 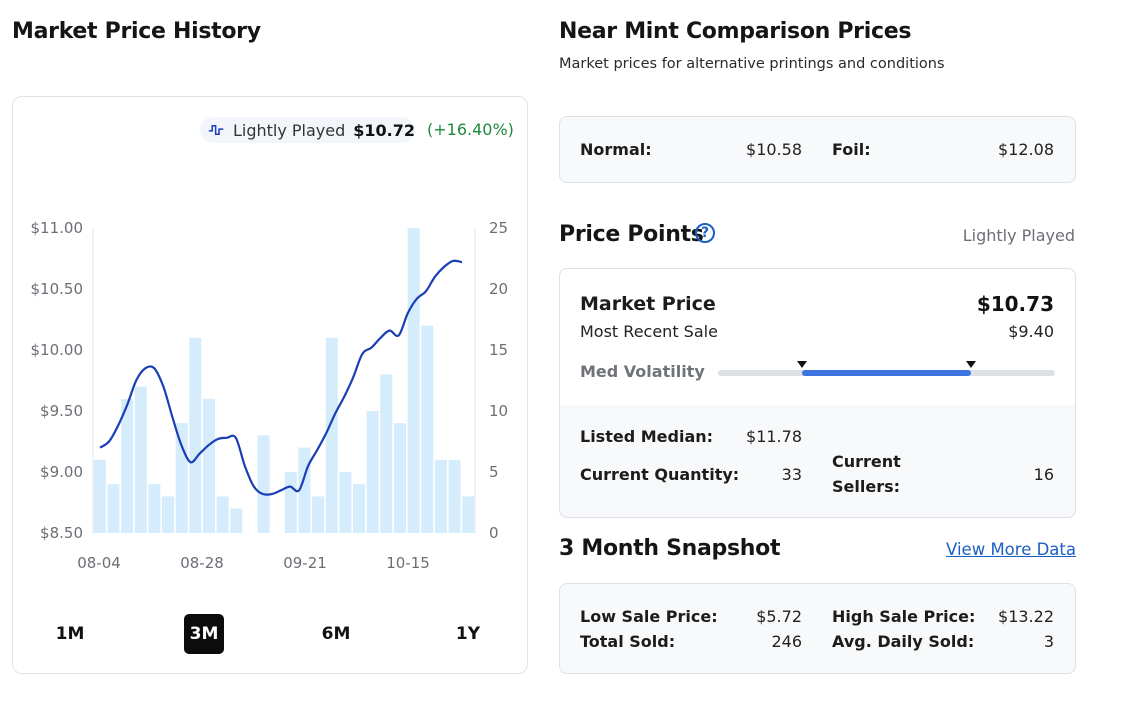 What do you see at coordinates (336, 634) in the screenshot?
I see `range-6m-button: 6M` at bounding box center [336, 634].